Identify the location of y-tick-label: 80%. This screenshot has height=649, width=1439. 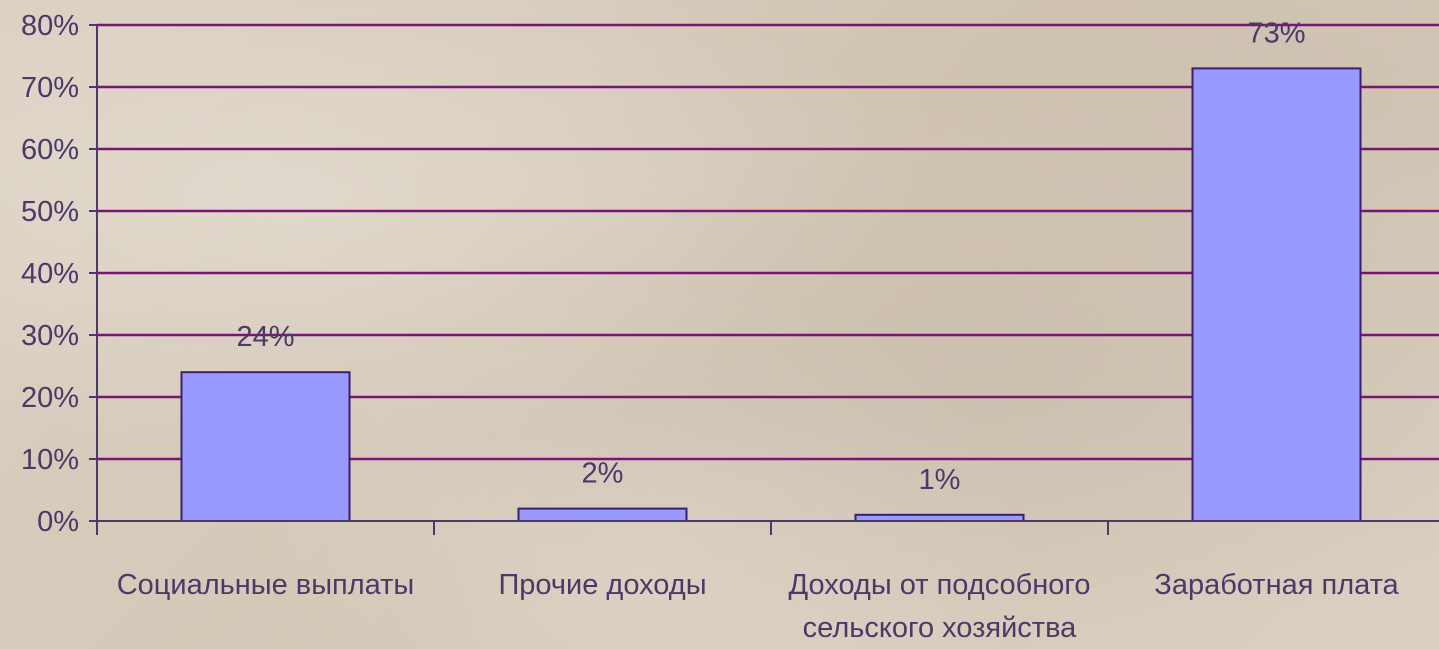
(50, 26).